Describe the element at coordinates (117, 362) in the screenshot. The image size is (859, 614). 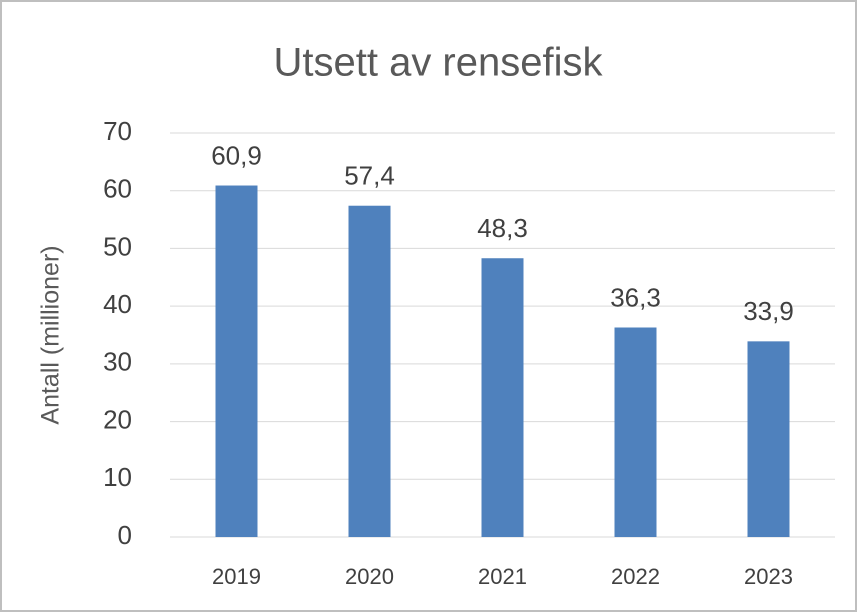
I see `y-tick-label: 30` at that location.